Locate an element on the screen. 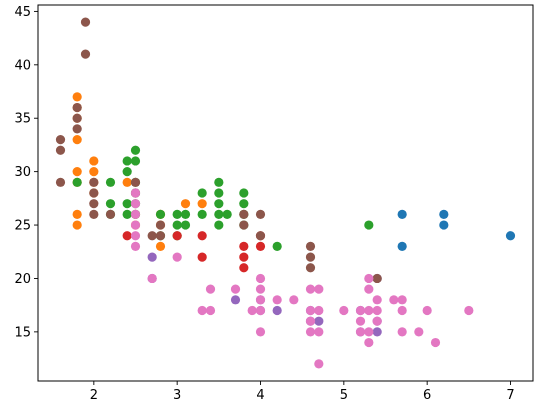  x-tick-label: 2 is located at coordinates (94, 395).